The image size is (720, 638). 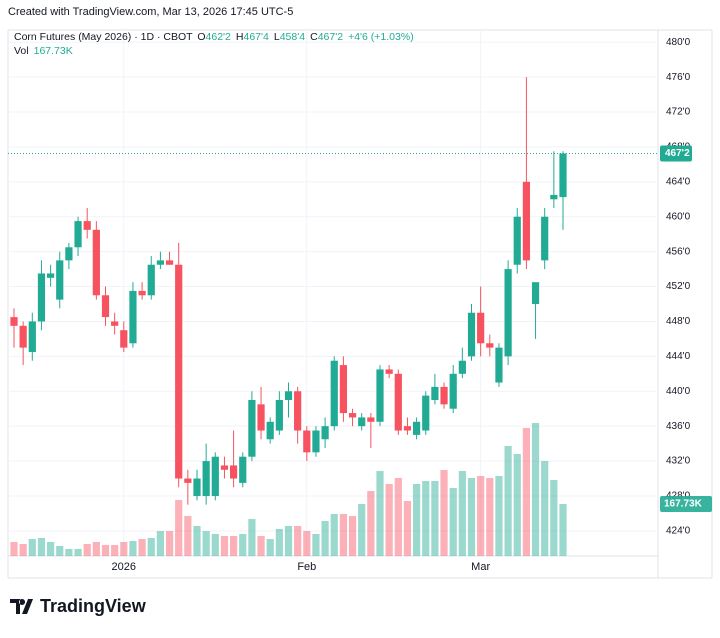 What do you see at coordinates (676, 153) in the screenshot?
I see `last-price-badge` at bounding box center [676, 153].